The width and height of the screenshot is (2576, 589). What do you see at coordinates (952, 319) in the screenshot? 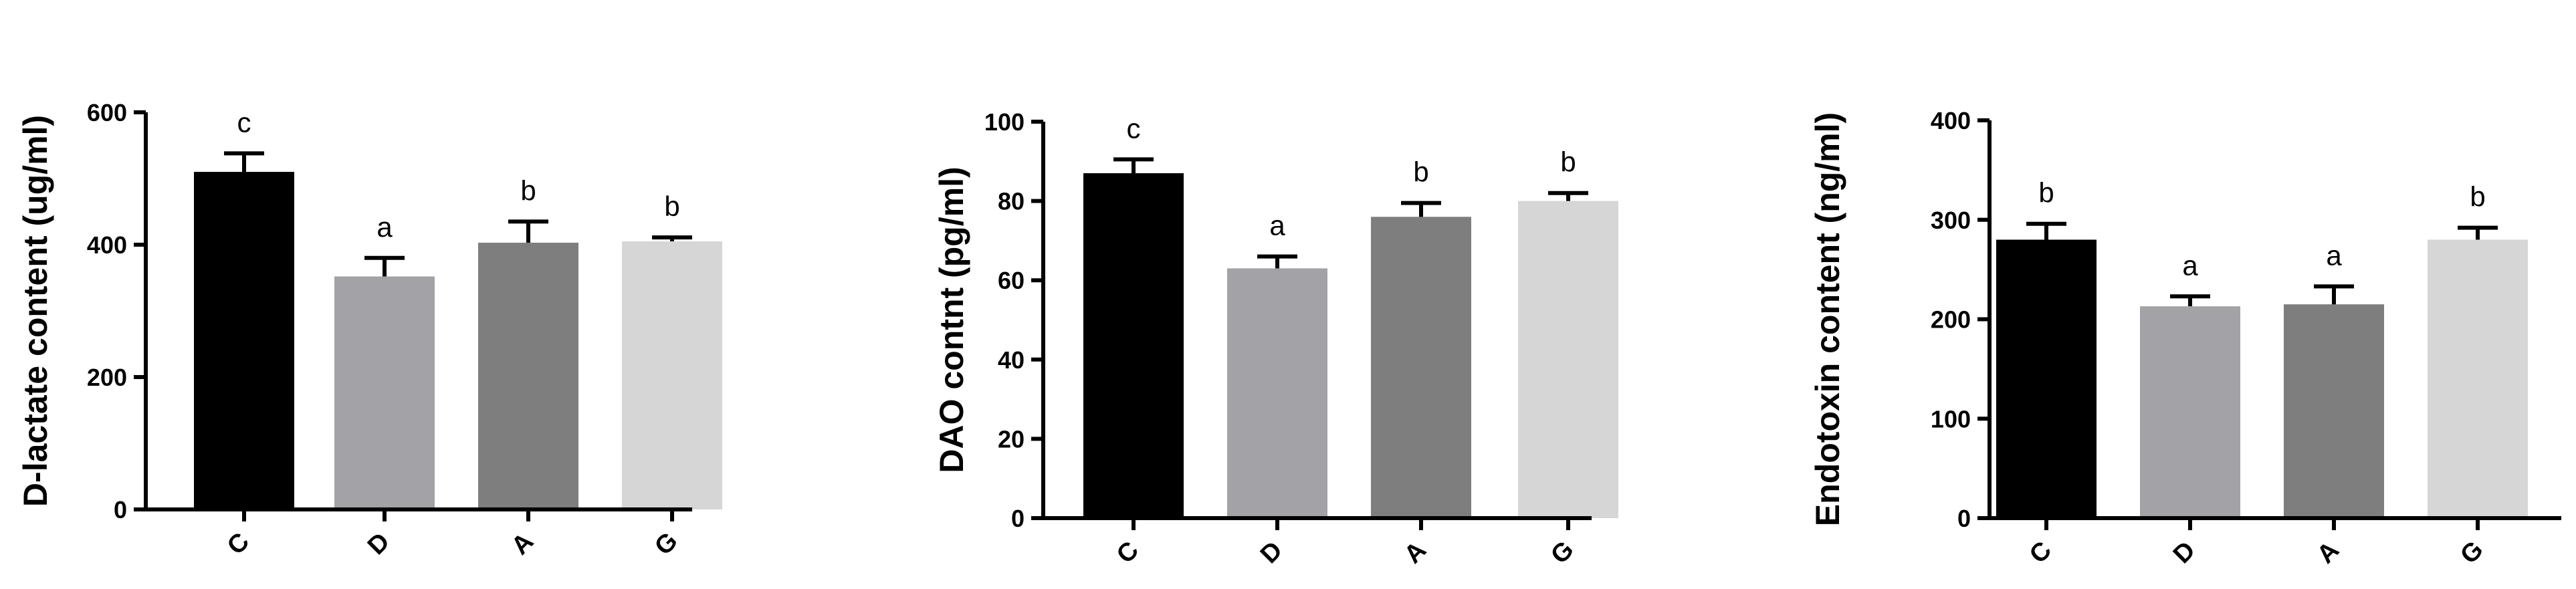
I see `y-axis-title: DAO contnt (pg/ml)` at bounding box center [952, 319].